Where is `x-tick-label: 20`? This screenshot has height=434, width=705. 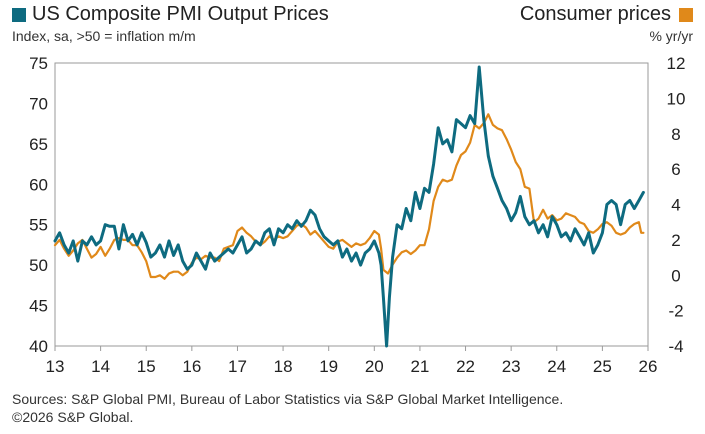
x-tick-label: 20 is located at coordinates (374, 366).